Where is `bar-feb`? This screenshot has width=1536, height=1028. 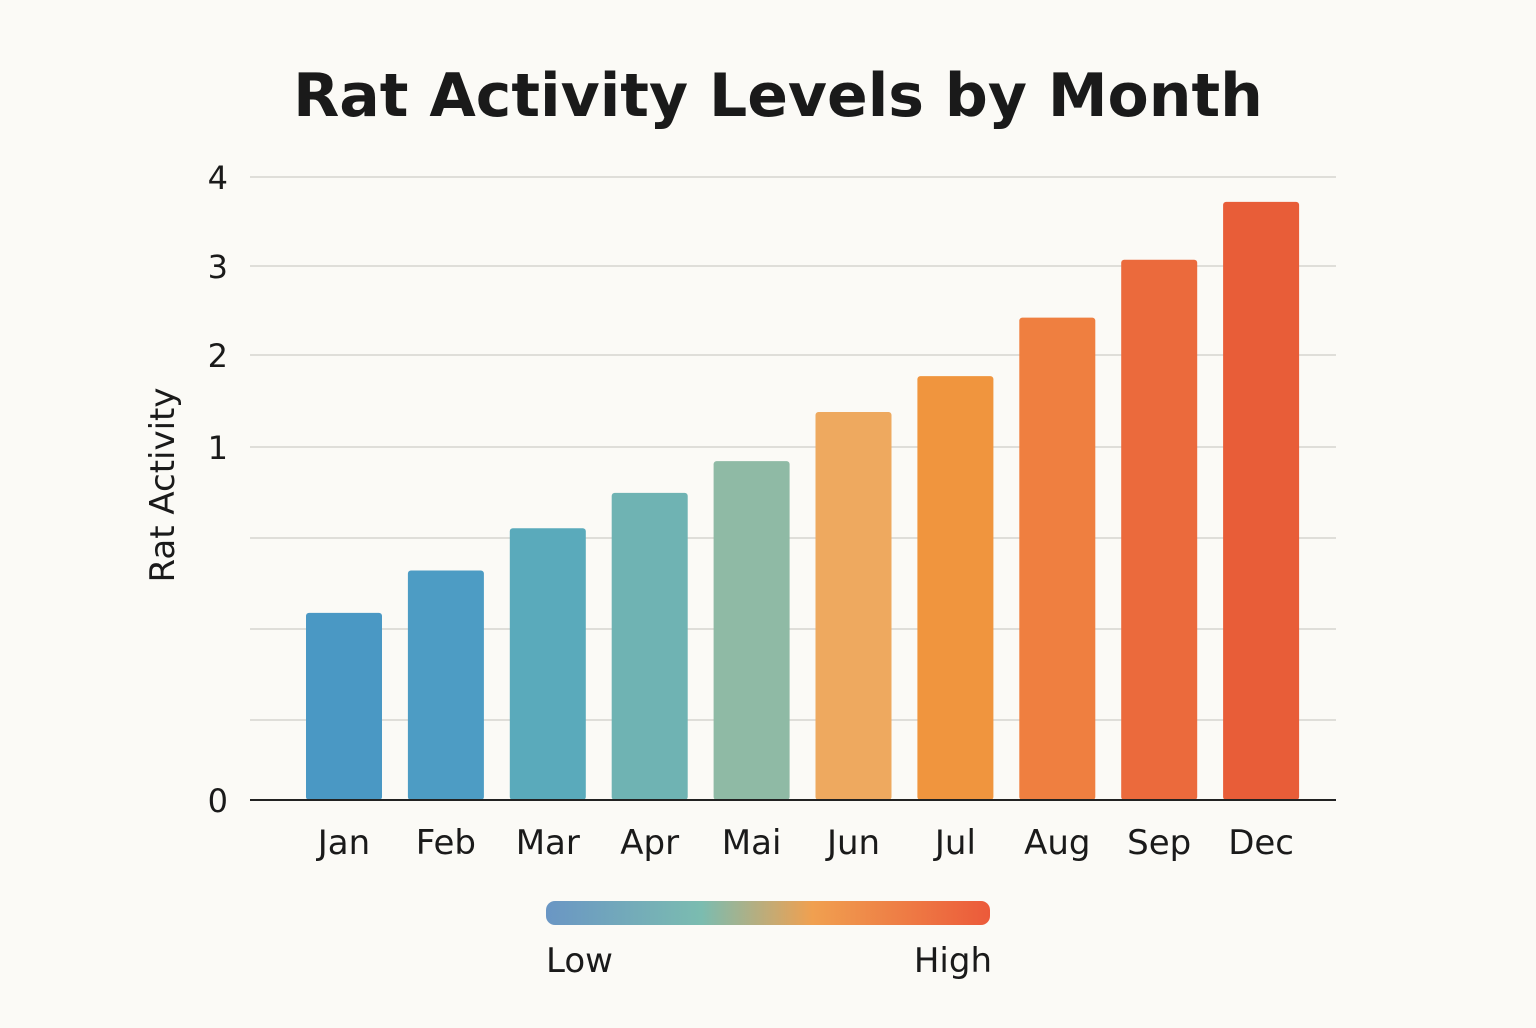 bar-feb is located at coordinates (445, 685).